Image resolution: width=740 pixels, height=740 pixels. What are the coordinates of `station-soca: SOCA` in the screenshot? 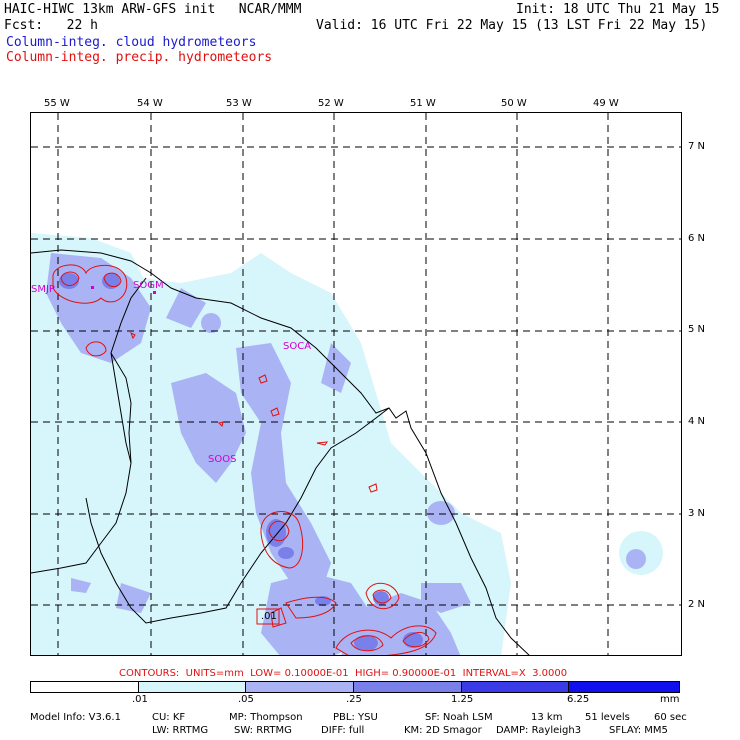 It's located at (297, 346).